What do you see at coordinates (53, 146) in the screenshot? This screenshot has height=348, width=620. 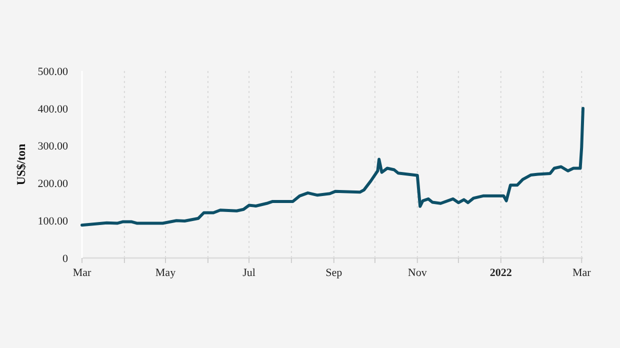 I see `y-tick-label: 300.00` at bounding box center [53, 146].